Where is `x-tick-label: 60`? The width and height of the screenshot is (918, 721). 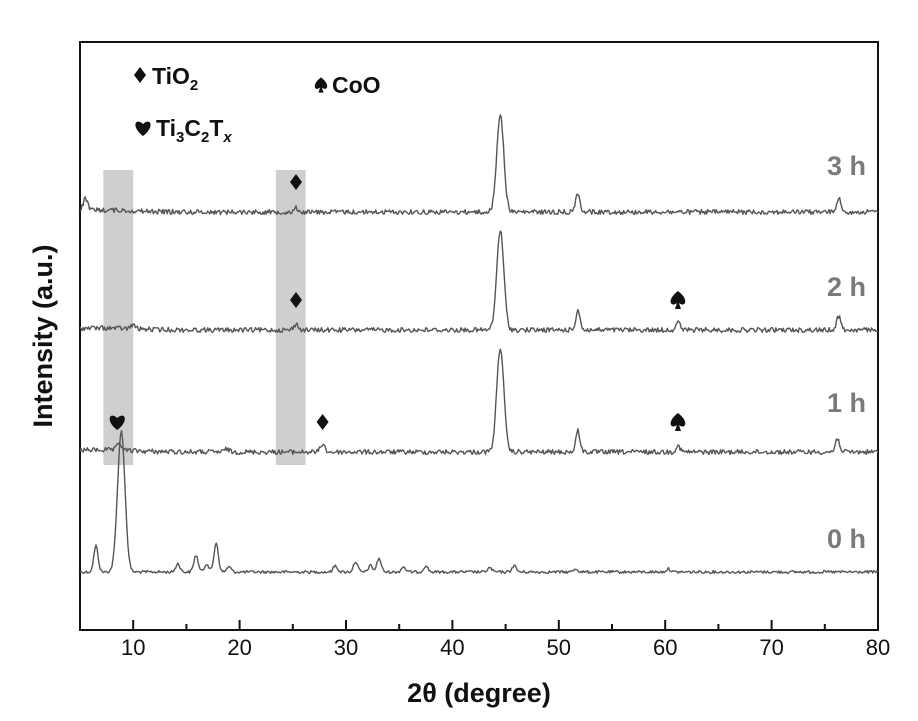
x-tick-label: 60 is located at coordinates (665, 647).